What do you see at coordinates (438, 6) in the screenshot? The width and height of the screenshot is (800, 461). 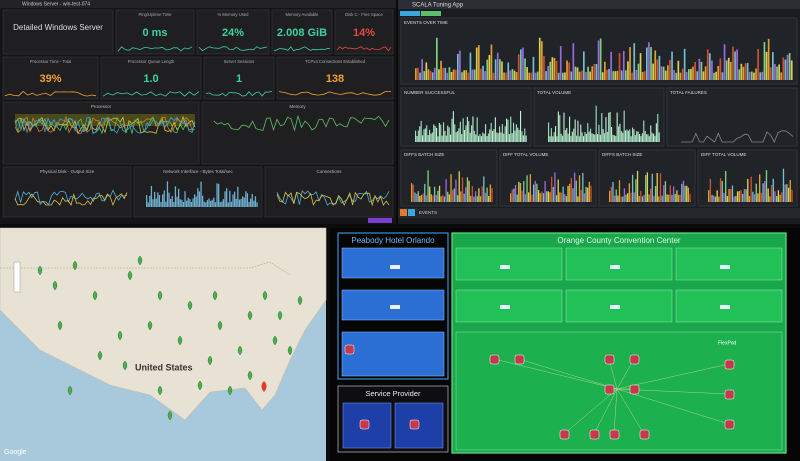 I see `scala-title: SCALA Tuning App` at bounding box center [438, 6].